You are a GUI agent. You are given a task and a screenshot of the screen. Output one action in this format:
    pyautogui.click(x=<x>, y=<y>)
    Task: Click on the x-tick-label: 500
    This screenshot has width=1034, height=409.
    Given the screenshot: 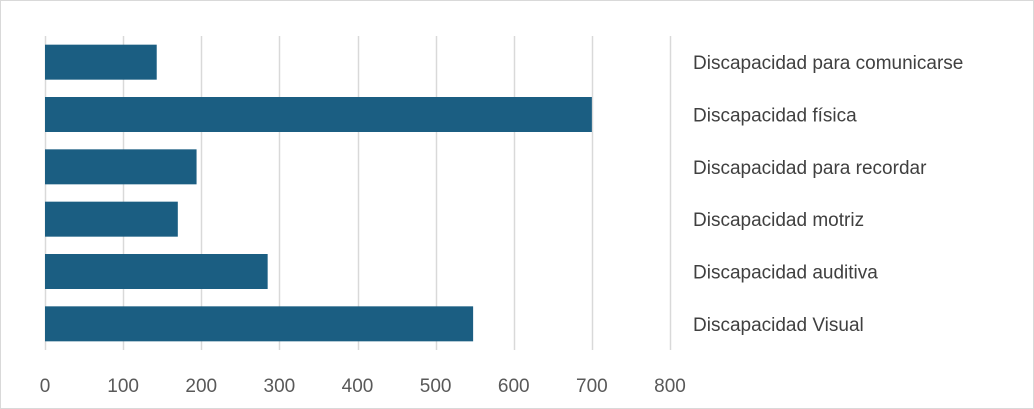 What is the action you would take?
    pyautogui.click(x=436, y=386)
    